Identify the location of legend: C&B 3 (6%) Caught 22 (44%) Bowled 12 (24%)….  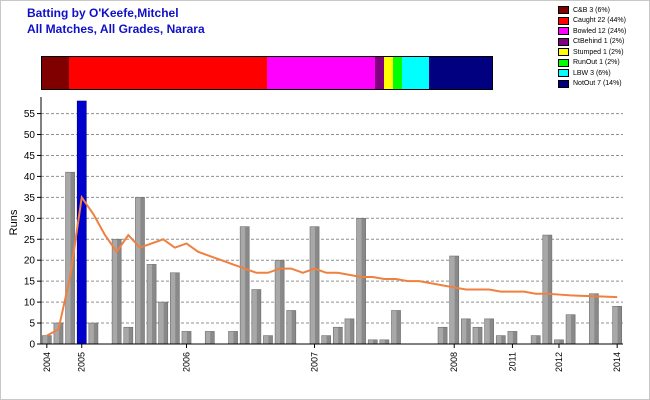
(592, 47).